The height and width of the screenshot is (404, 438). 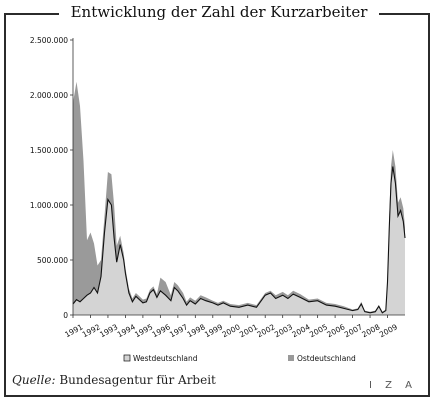 I want to click on legend-swatch-ostdeutschland, so click(x=291, y=358).